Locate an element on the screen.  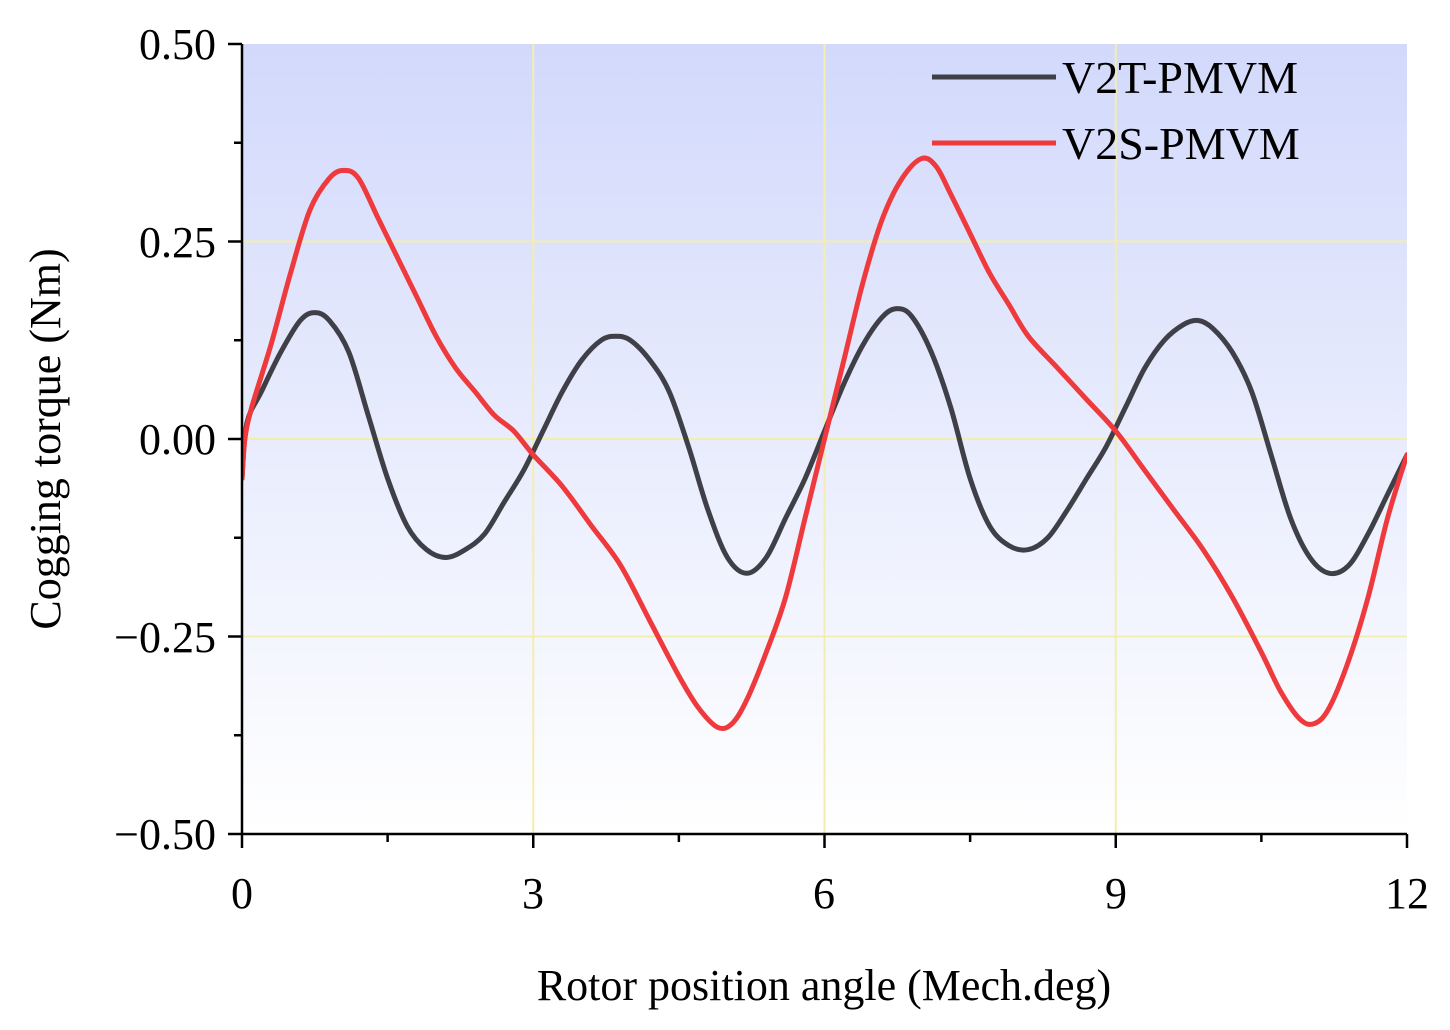
x-tick-label: 3 is located at coordinates (533, 893).